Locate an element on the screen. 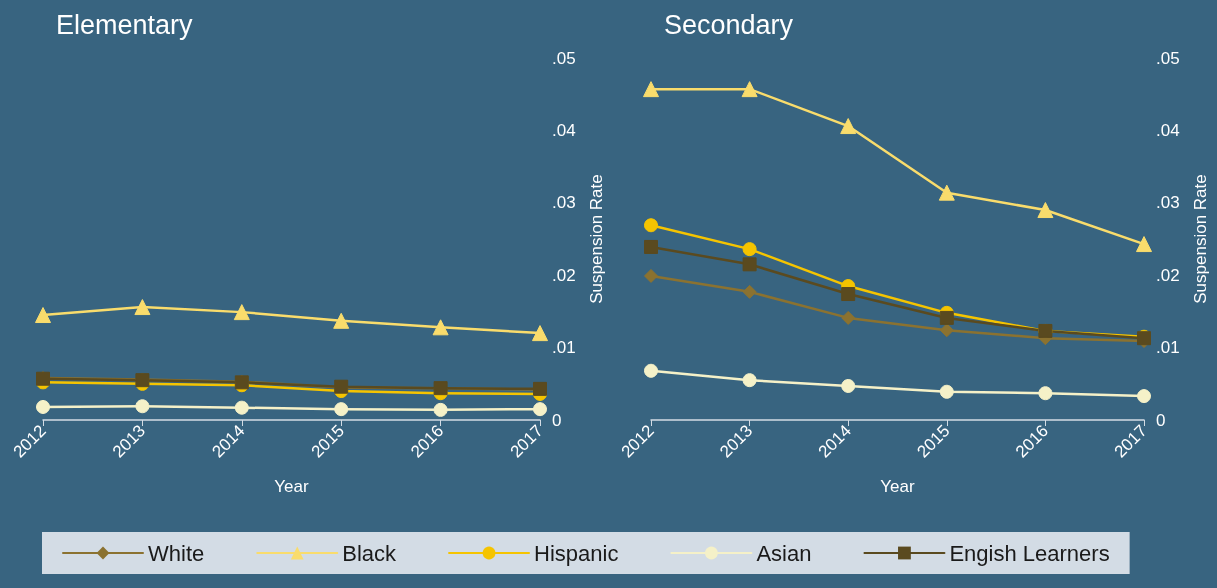 The width and height of the screenshot is (1217, 588). legend-label: Hispanic is located at coordinates (576, 553).